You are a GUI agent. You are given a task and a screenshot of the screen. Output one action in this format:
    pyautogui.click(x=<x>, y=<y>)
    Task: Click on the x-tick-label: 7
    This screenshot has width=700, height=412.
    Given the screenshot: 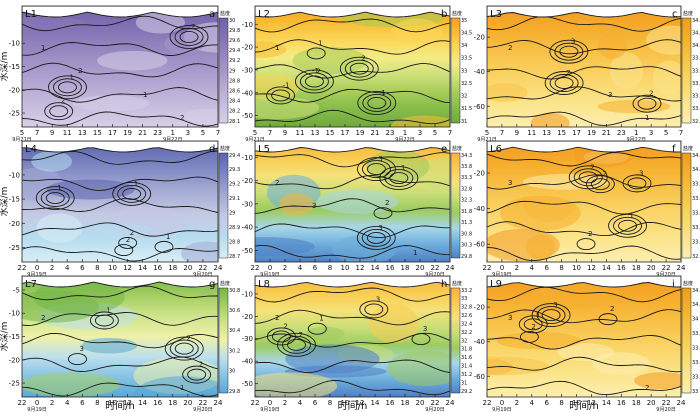 What is the action you would take?
    pyautogui.click(x=502, y=133)
    